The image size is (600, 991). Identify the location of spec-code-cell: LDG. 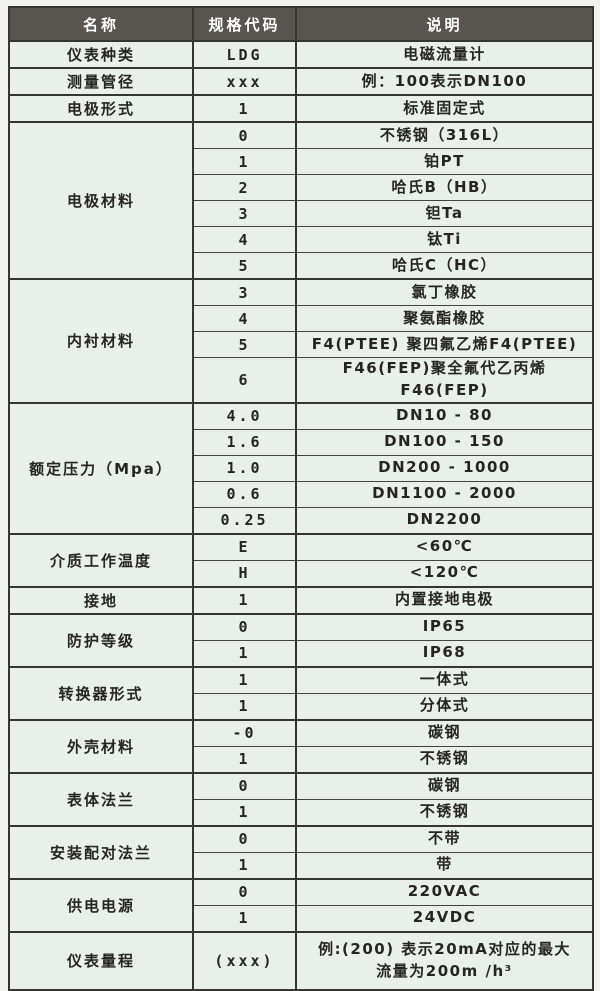
(245, 54).